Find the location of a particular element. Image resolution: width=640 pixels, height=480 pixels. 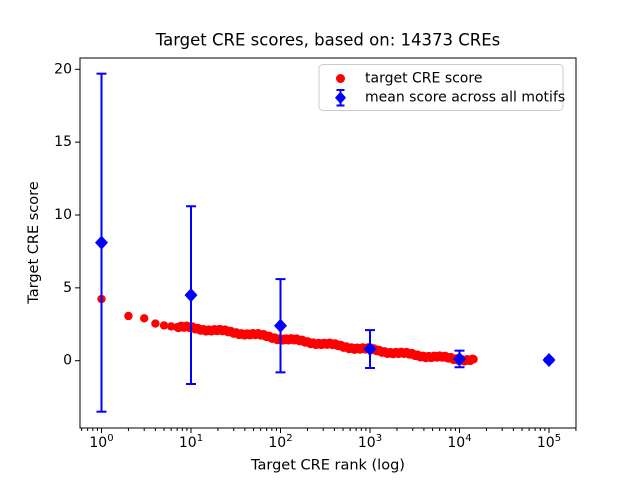

y-tick-label: 0 is located at coordinates (67, 361).